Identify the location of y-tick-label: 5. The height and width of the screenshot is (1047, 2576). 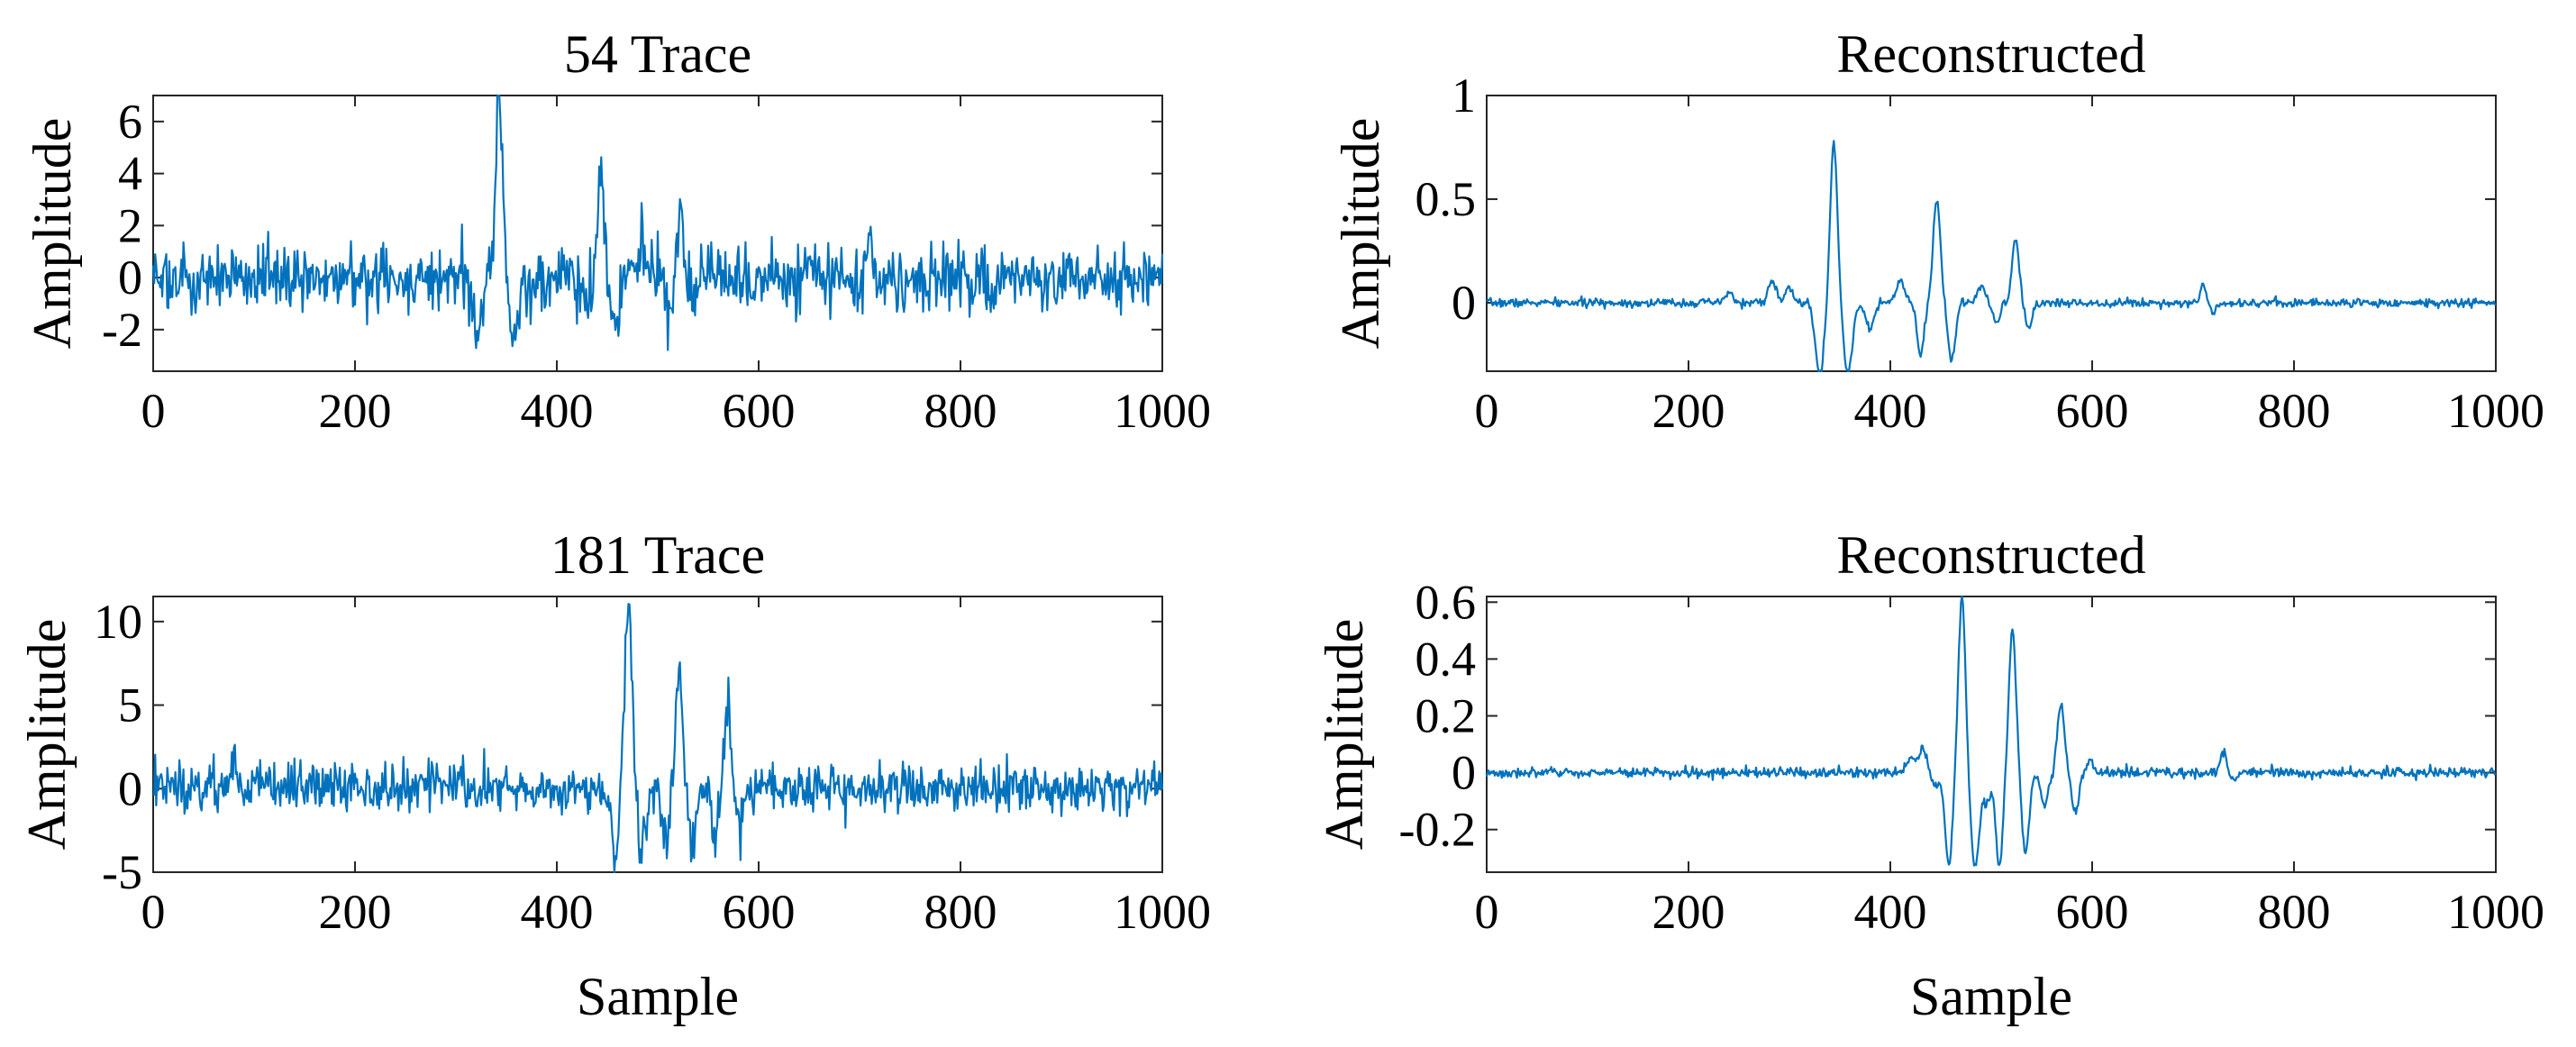
(130, 705).